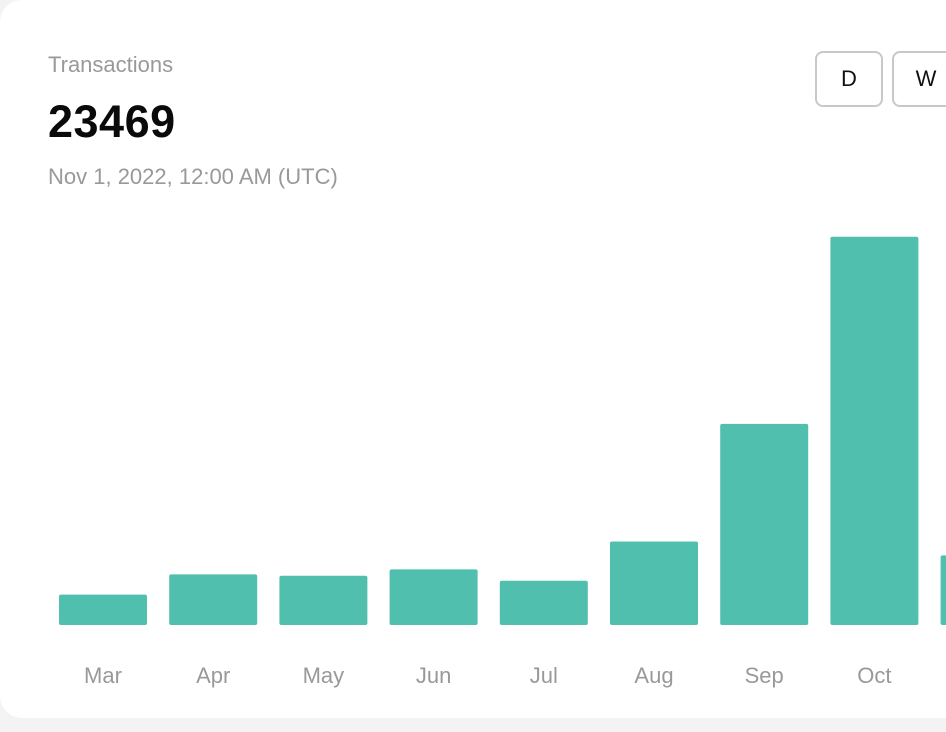 The height and width of the screenshot is (732, 946). I want to click on bar-sep, so click(764, 524).